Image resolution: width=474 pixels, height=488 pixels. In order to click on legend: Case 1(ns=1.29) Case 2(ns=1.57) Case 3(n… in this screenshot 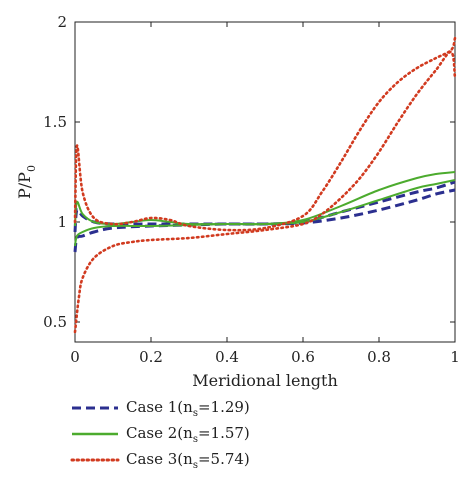, I will do `click(200, 435)`.